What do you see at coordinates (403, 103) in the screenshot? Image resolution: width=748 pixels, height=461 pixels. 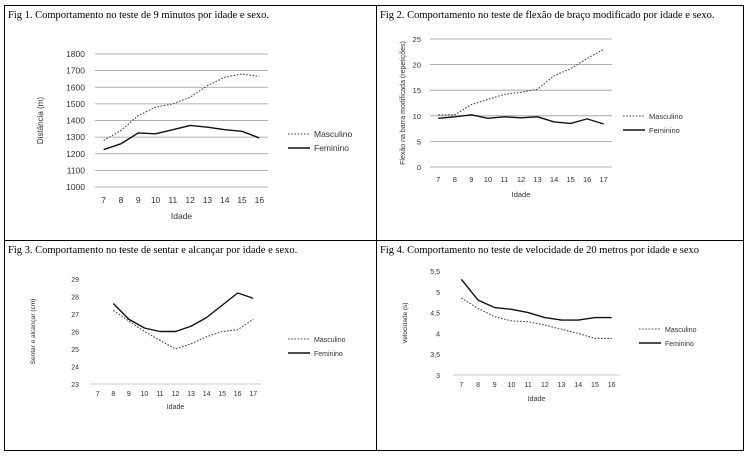 I see `fig2-y-axis-label: Flexão na barra modificada (repetições)` at bounding box center [403, 103].